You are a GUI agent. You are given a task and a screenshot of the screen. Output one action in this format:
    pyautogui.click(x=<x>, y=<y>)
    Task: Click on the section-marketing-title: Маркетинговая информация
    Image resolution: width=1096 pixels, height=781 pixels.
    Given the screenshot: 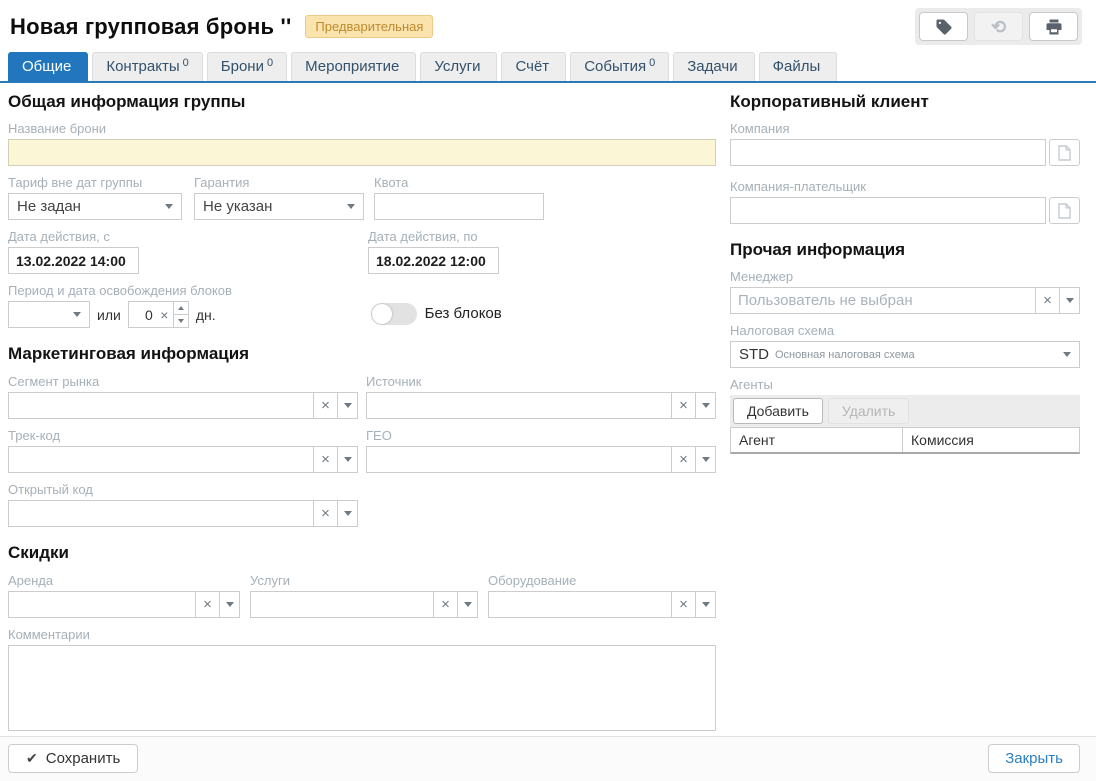 What is the action you would take?
    pyautogui.click(x=129, y=353)
    